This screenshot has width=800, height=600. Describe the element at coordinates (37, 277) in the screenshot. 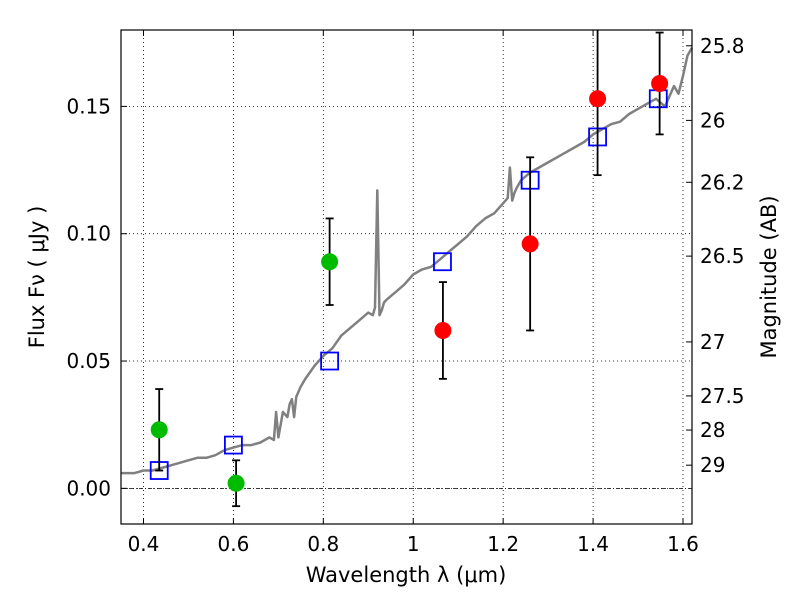

I see `y-axis-label: Flux Fν ( μJy )` at that location.